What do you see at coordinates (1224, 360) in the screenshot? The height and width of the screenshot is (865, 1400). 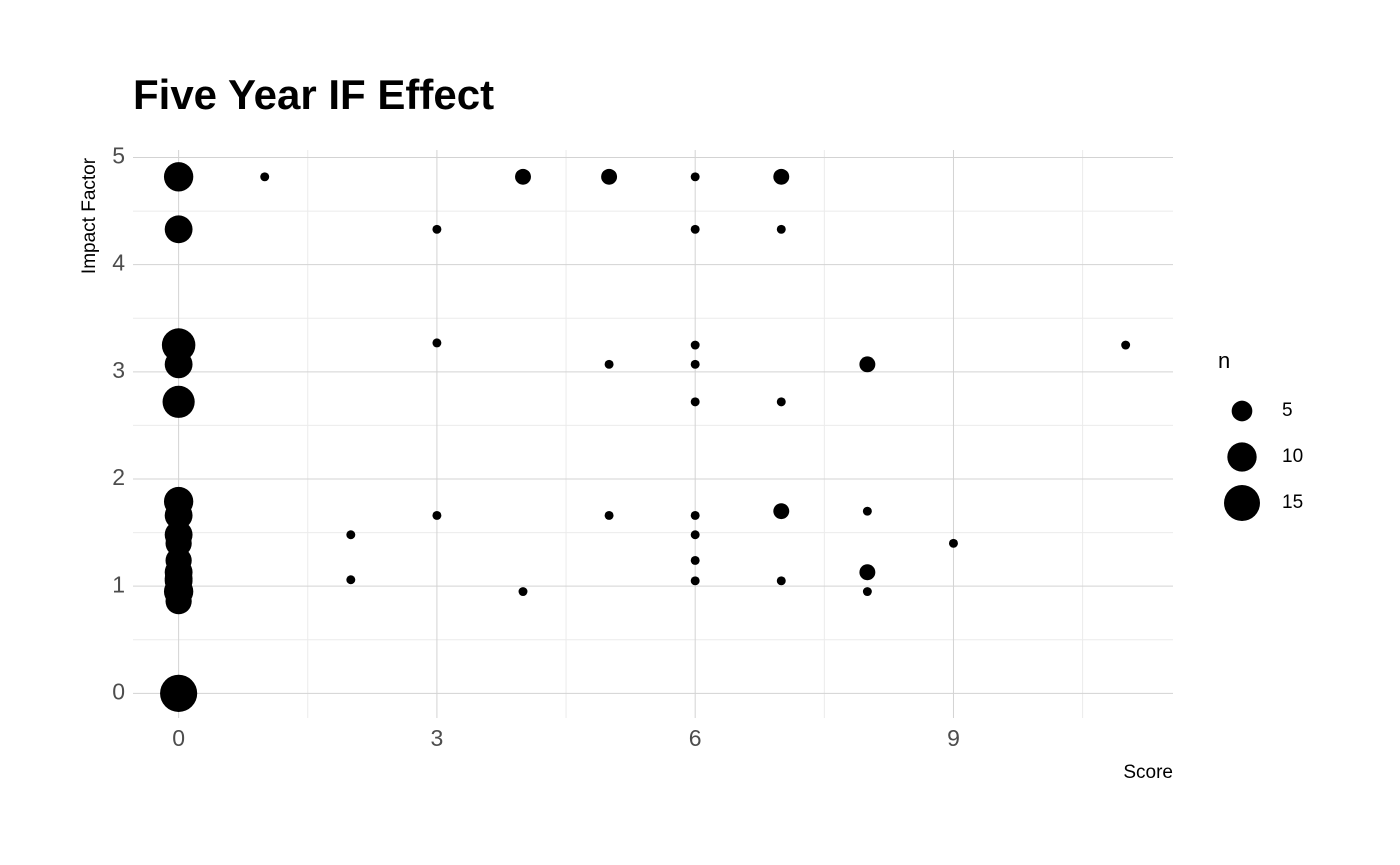 I see `legend-title: n` at bounding box center [1224, 360].